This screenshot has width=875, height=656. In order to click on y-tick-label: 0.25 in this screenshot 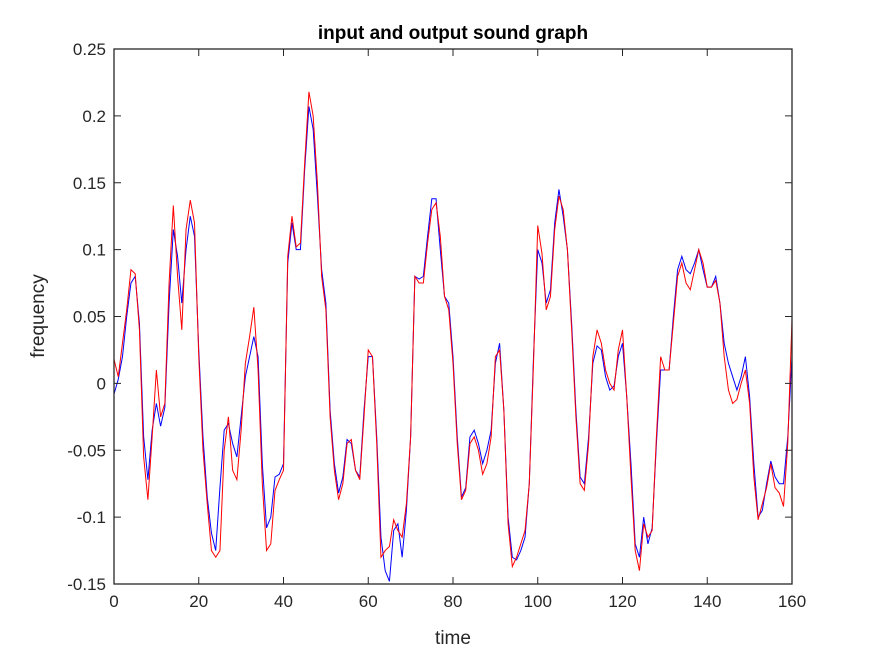, I will do `click(89, 49)`.